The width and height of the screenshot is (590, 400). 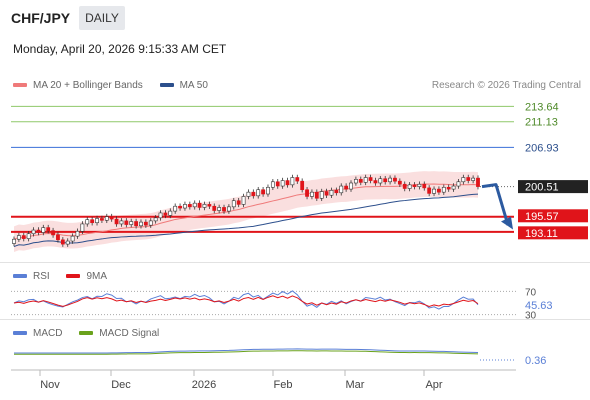 I want to click on rsi-legend: RSI 9MA, so click(x=60, y=276).